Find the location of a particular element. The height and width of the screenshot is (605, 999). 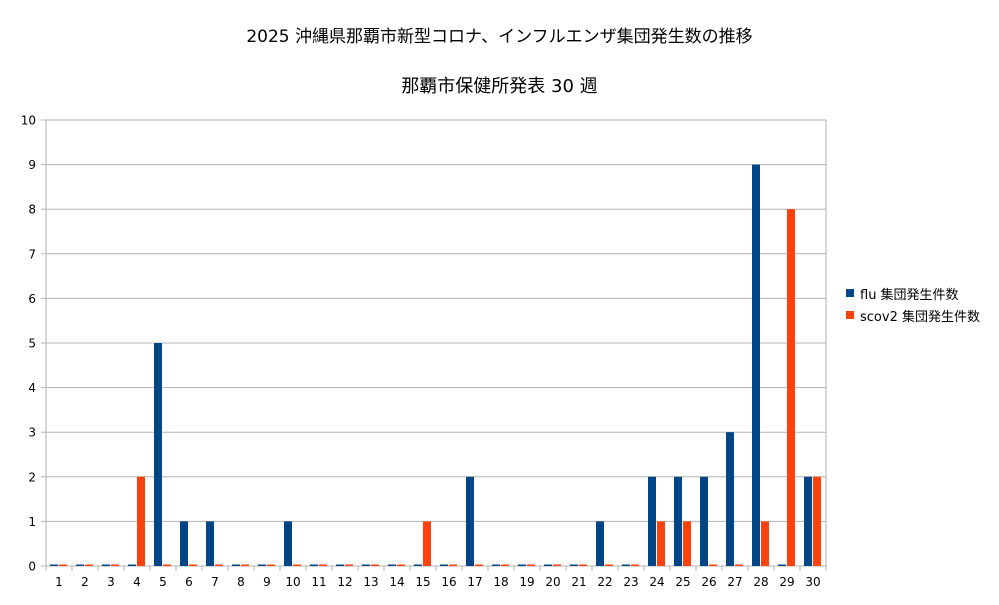

x-tick-label: 1 is located at coordinates (59, 582).